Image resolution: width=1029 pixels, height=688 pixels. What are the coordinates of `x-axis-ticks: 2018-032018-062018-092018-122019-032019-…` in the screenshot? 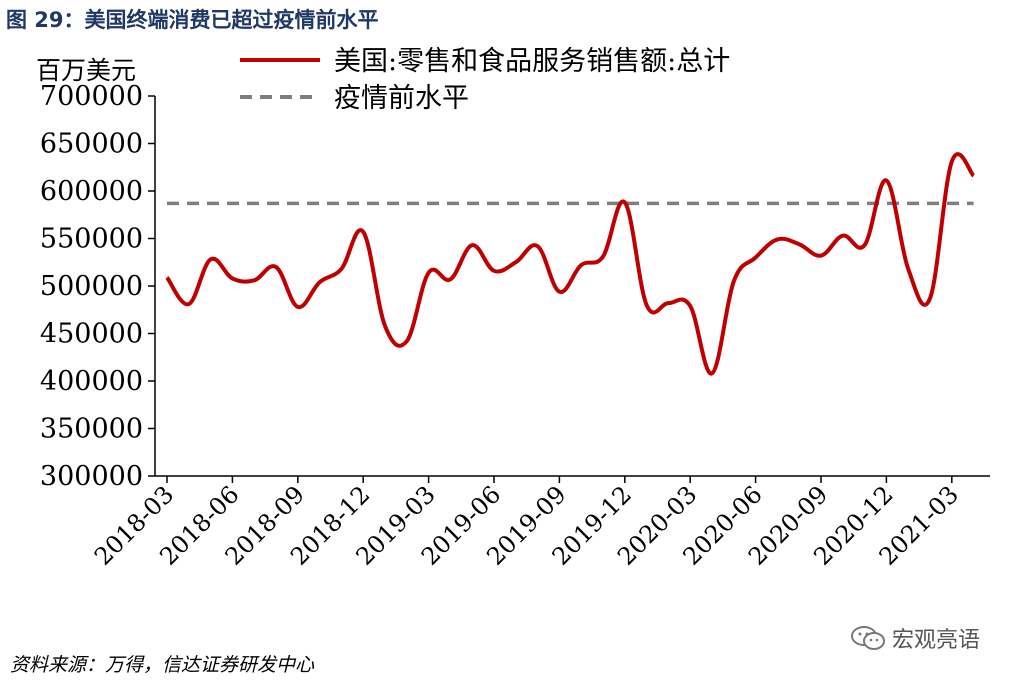 It's located at (526, 523).